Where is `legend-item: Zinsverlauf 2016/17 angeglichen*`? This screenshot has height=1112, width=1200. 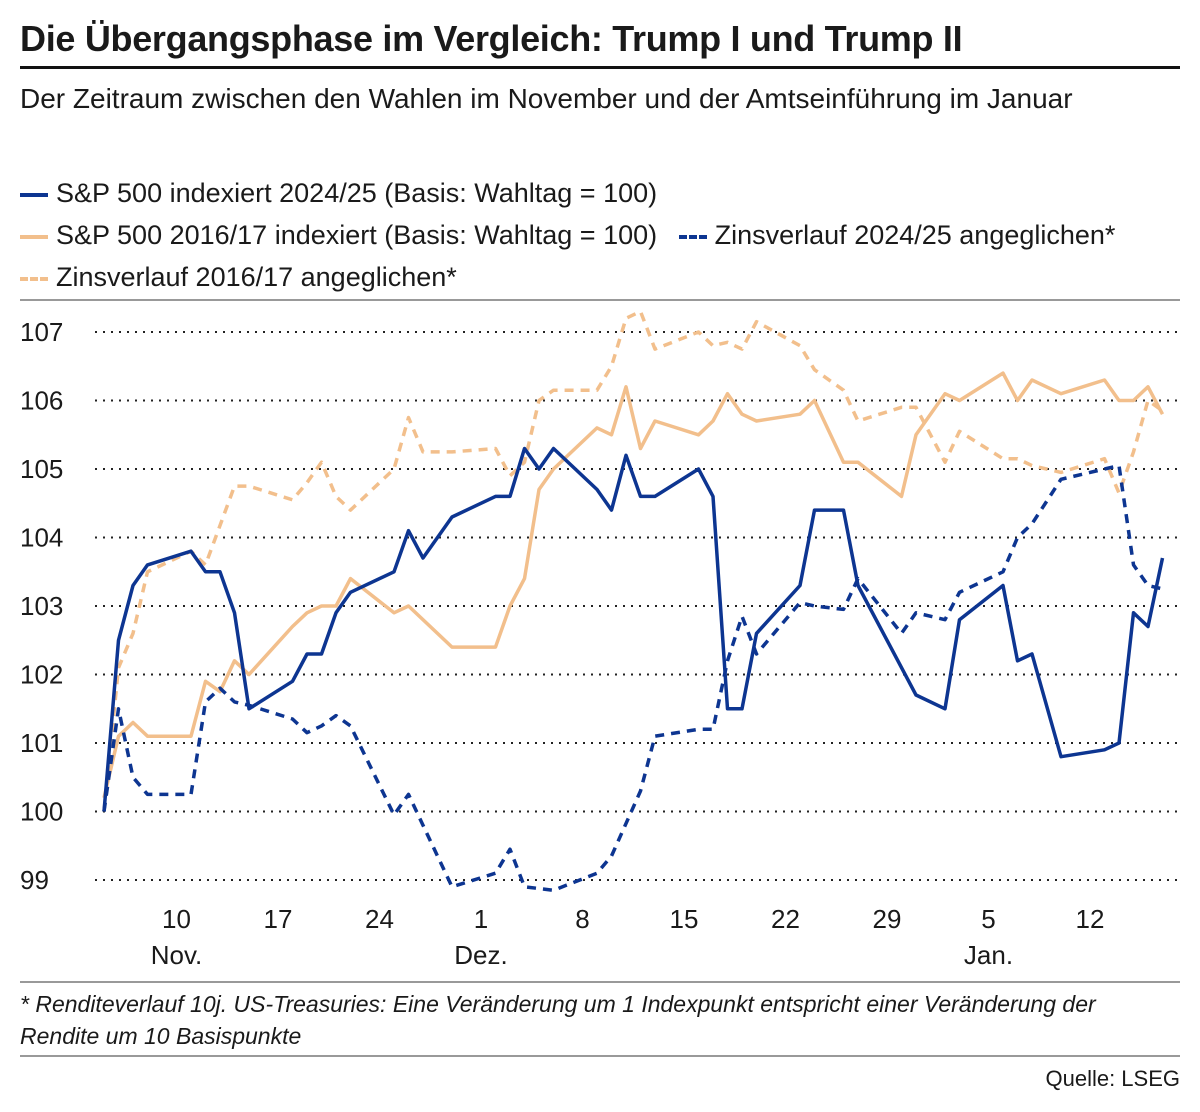 legend-item: Zinsverlauf 2016/17 angeglichen* is located at coordinates (238, 277).